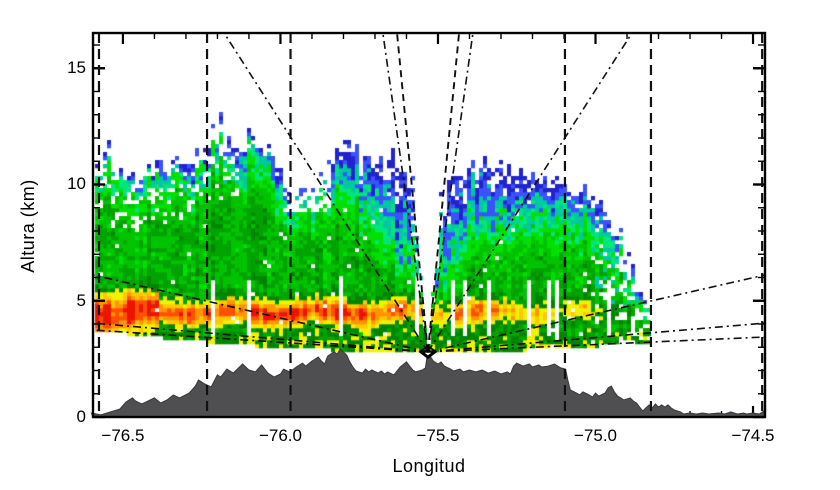 The height and width of the screenshot is (490, 840). Describe the element at coordinates (280, 435) in the screenshot. I see `x-tick-label: −76.0` at that location.